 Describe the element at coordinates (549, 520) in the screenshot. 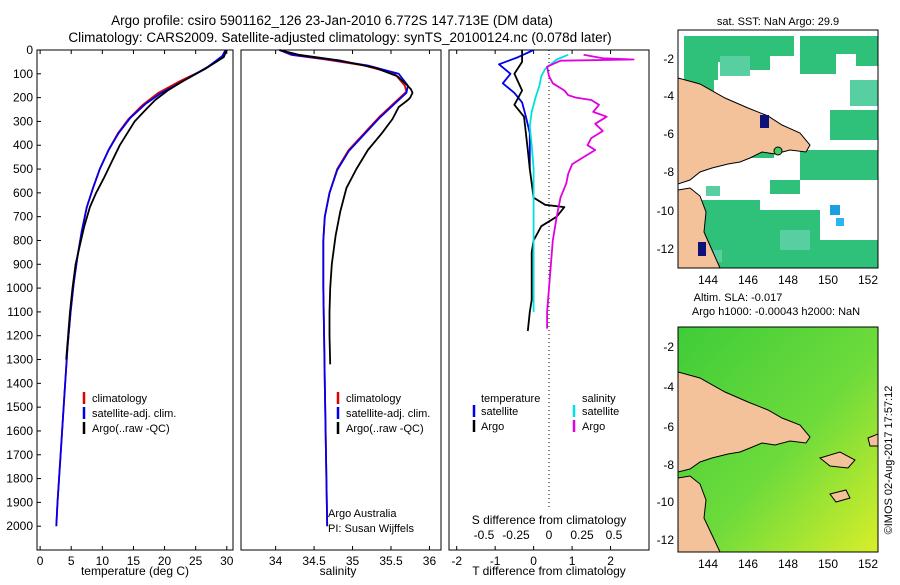

I see `s-difference-axis-label: S difference from climatology` at that location.